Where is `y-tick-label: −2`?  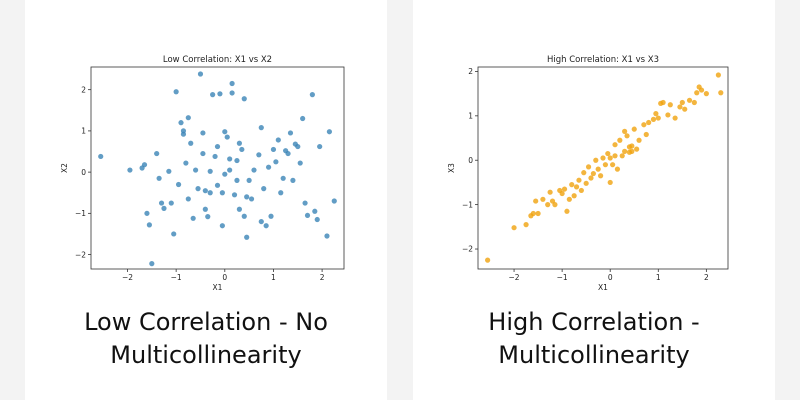
y-tick-label: −2 is located at coordinates (467, 249).